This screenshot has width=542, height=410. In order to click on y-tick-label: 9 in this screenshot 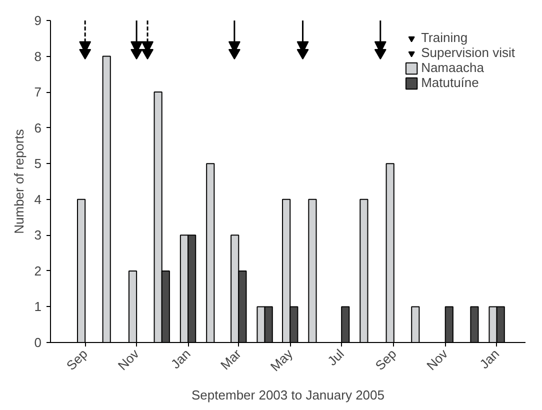, I will do `click(38, 20)`.